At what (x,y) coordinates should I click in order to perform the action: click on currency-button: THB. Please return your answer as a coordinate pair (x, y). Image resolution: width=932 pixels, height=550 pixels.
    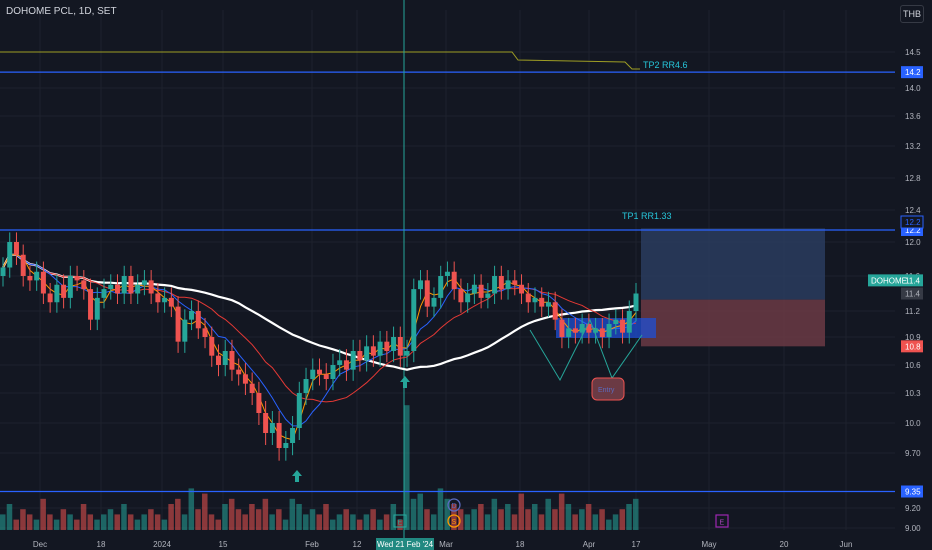
    Looking at the image, I should click on (912, 14).